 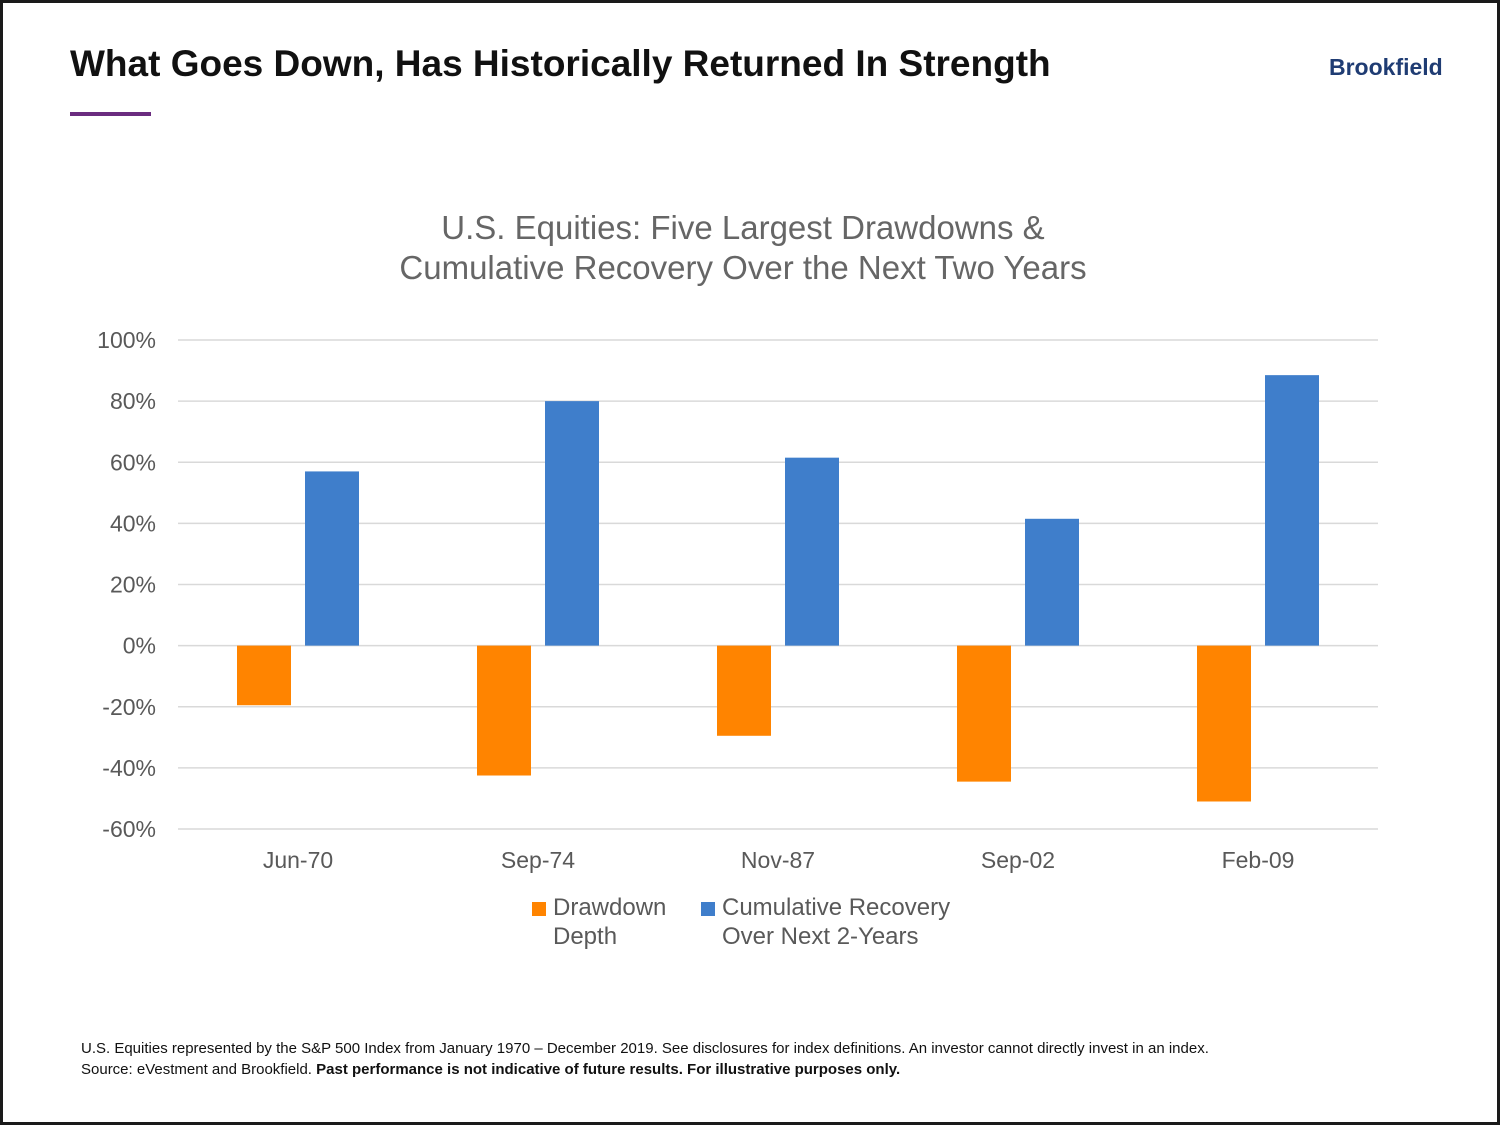 I want to click on y-tick-label: 40%, so click(x=133, y=523).